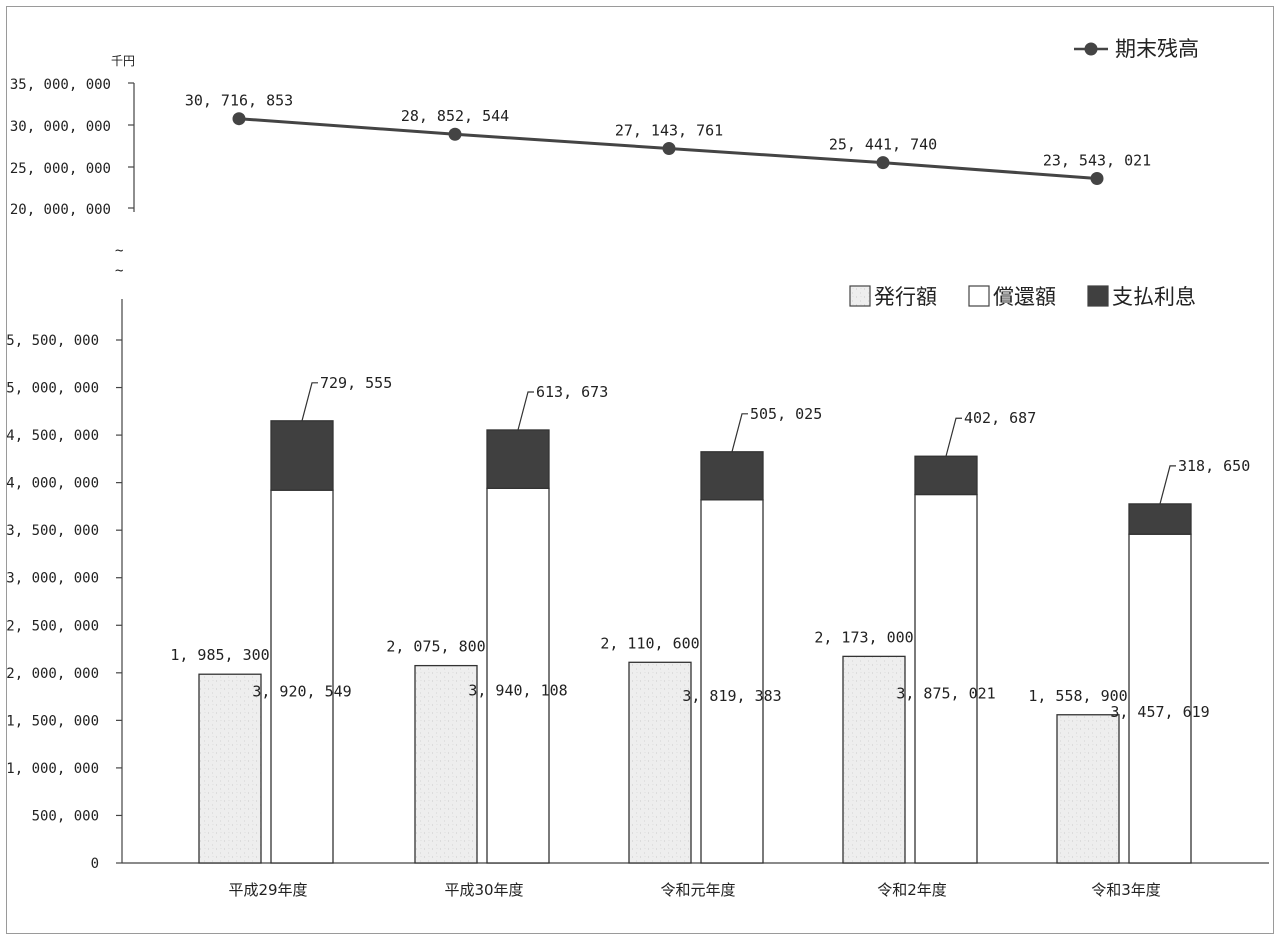 Image resolution: width=1282 pixels, height=941 pixels. Describe the element at coordinates (731, 696) in the screenshot. I see `data-label-redemption: 3, 819, 383` at that location.